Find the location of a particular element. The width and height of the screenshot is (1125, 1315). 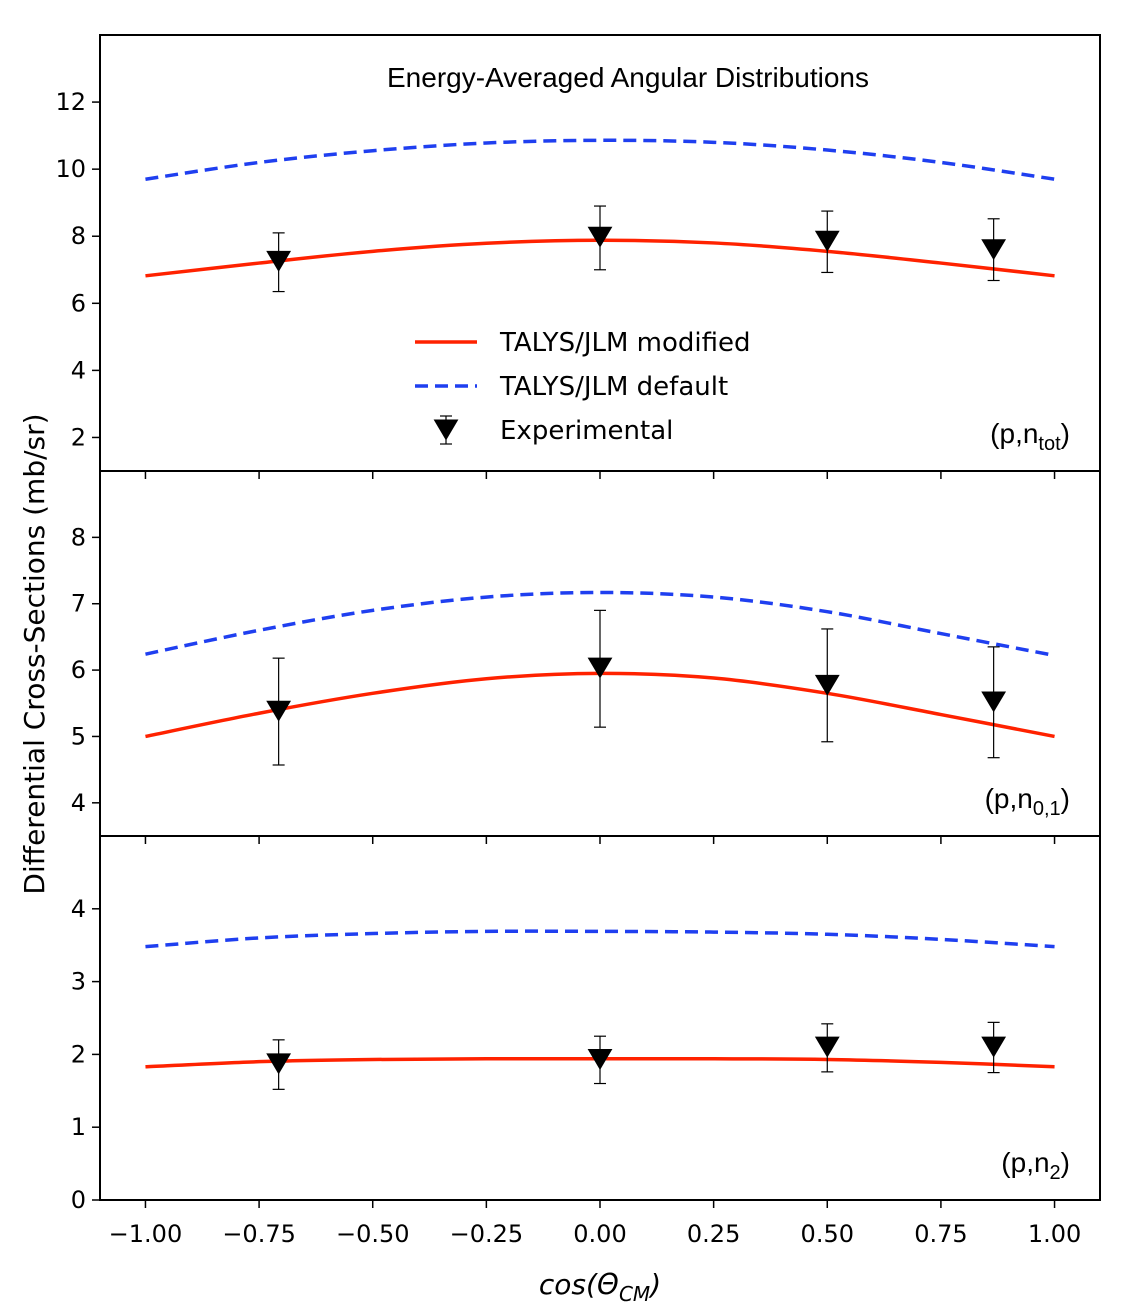

panel-label-subscript: tot is located at coordinates (1049, 444).